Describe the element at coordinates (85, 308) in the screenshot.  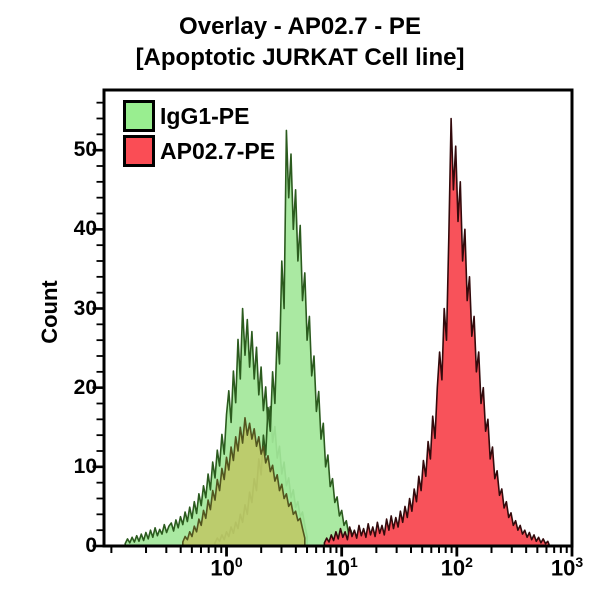
I see `y-tick-label: 30` at that location.